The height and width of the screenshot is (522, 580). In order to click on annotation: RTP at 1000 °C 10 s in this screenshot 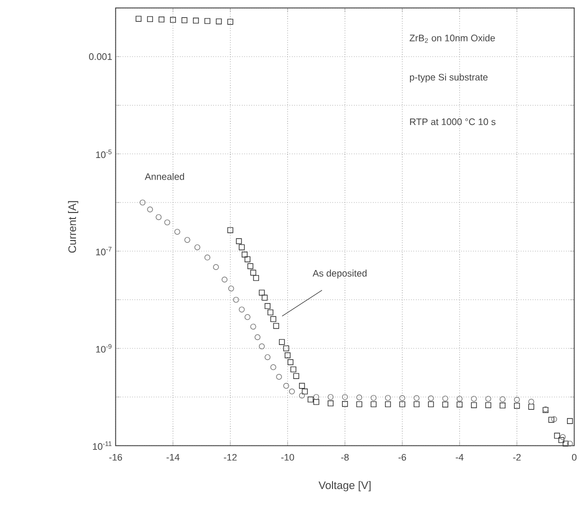, I will do `click(453, 121)`.